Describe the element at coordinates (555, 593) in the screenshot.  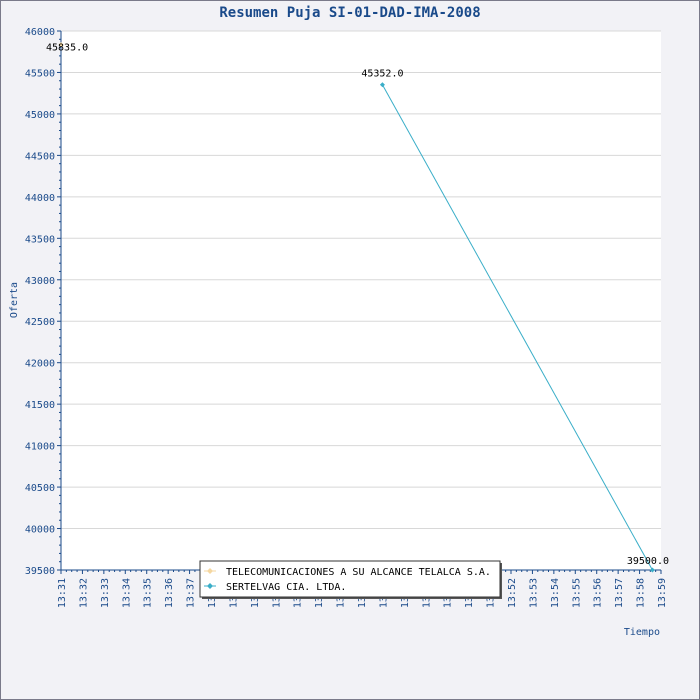
I see `x-tick-label: 13:54` at that location.